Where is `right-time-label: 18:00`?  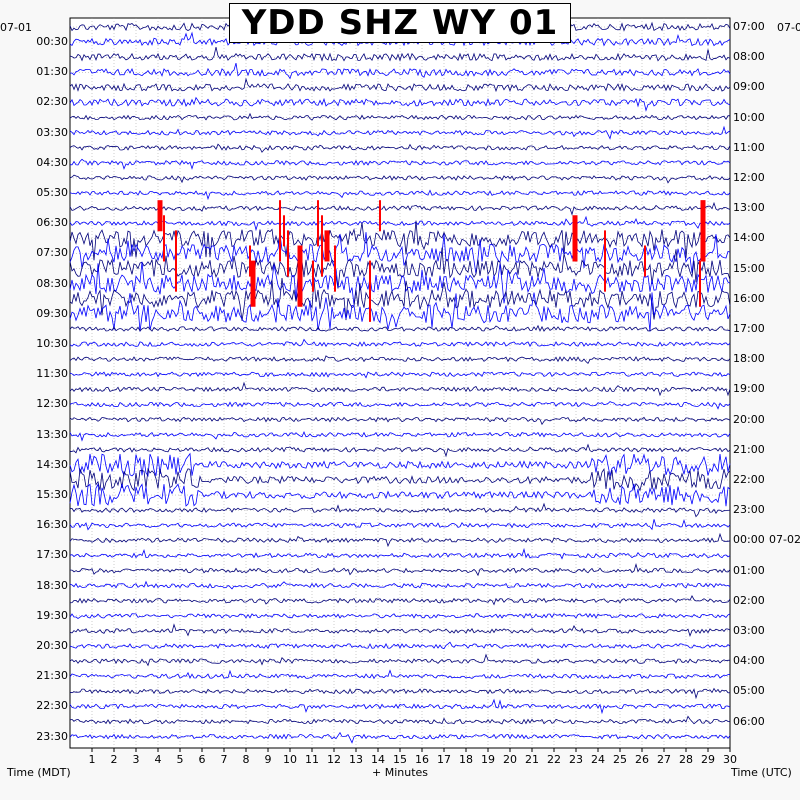
right-time-label: 18:00 is located at coordinates (749, 359).